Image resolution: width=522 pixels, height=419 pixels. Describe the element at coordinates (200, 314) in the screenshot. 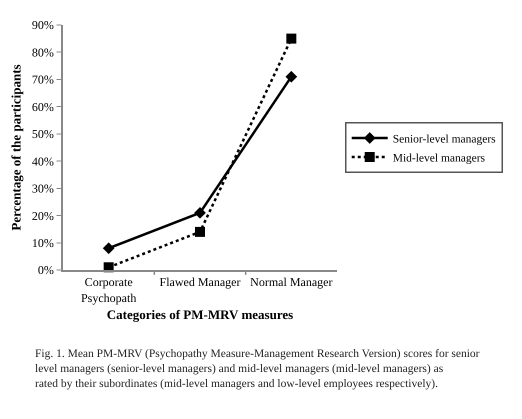

I see `x-axis-title: Categories of PM-MRV measures` at that location.